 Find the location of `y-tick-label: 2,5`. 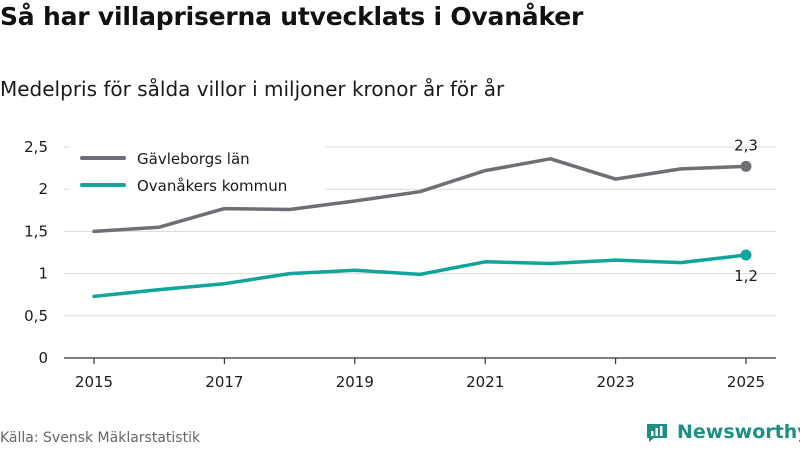

y-tick-label: 2,5 is located at coordinates (36, 147).